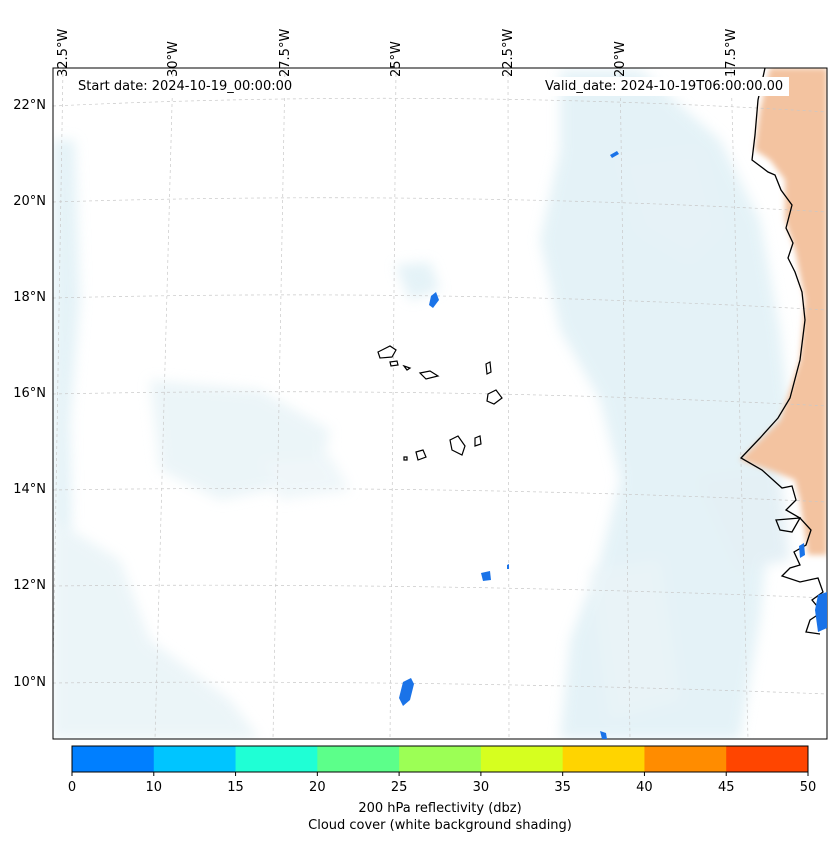  I want to click on lon-label: 30°W, so click(173, 59).